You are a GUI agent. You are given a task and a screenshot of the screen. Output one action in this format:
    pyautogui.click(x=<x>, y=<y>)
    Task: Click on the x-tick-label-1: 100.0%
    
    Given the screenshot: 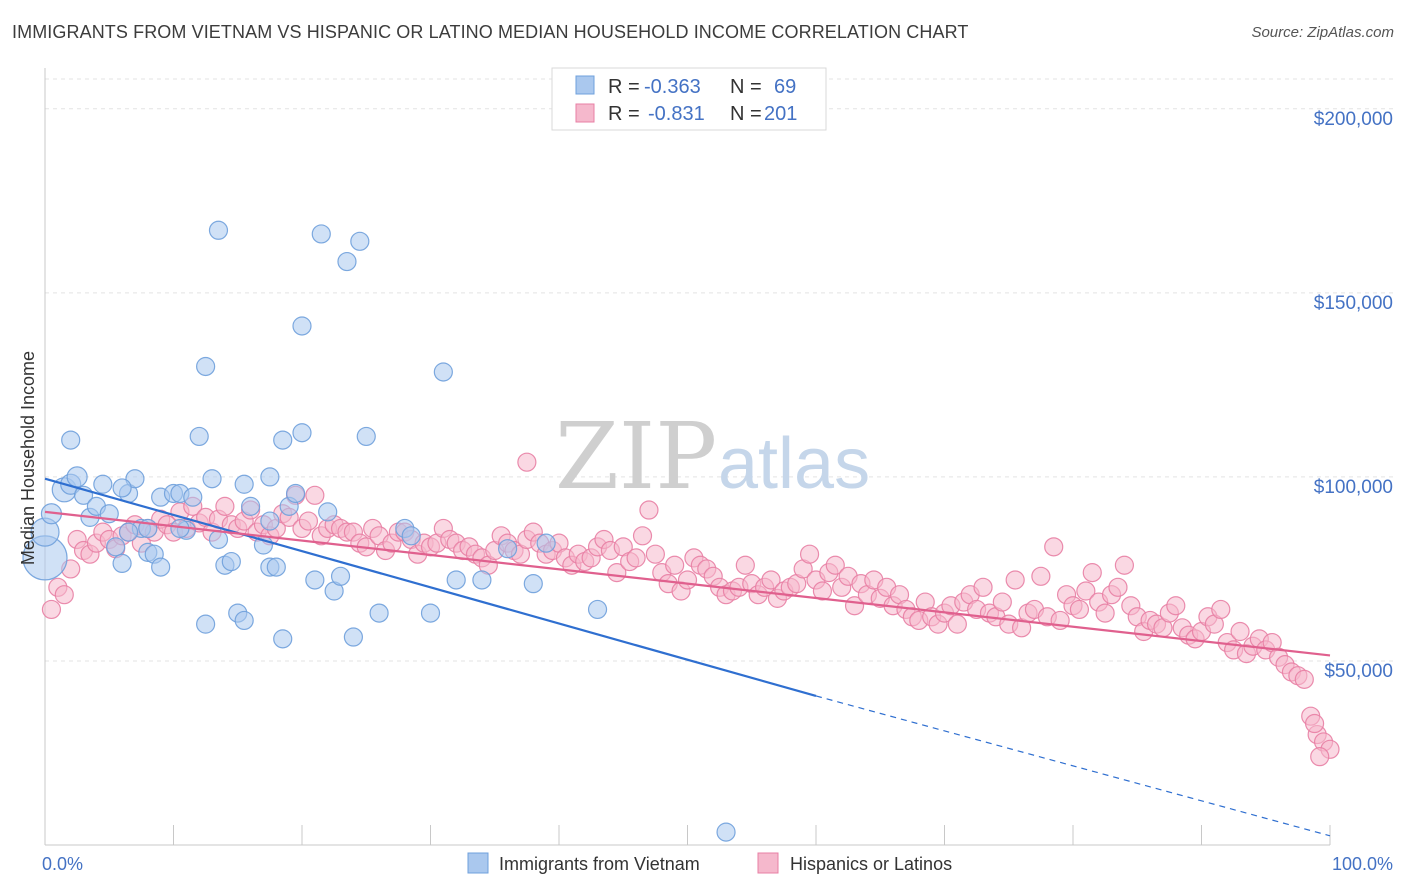 What is the action you would take?
    pyautogui.click(x=1362, y=864)
    